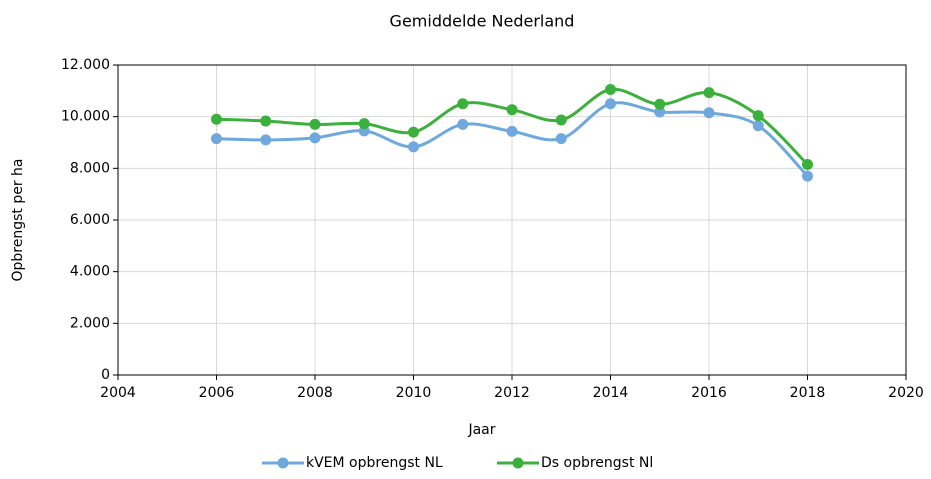 The width and height of the screenshot is (931, 479). Describe the element at coordinates (90, 168) in the screenshot. I see `y-tick-label: 8.000` at that location.